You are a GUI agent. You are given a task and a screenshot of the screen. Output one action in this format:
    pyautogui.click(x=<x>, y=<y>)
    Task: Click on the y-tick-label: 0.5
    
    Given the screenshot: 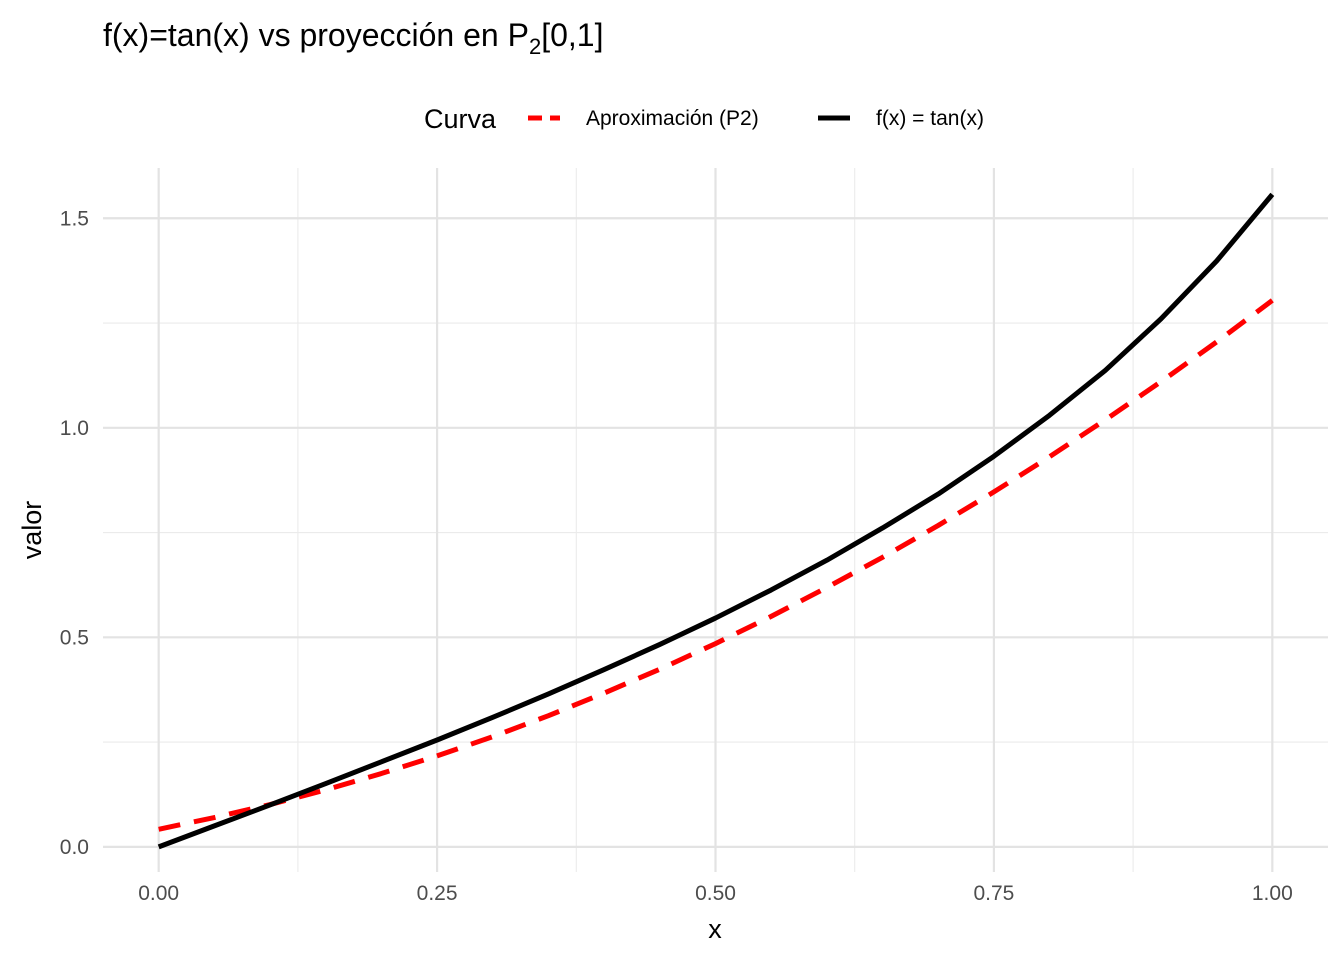 What is the action you would take?
    pyautogui.click(x=74, y=637)
    